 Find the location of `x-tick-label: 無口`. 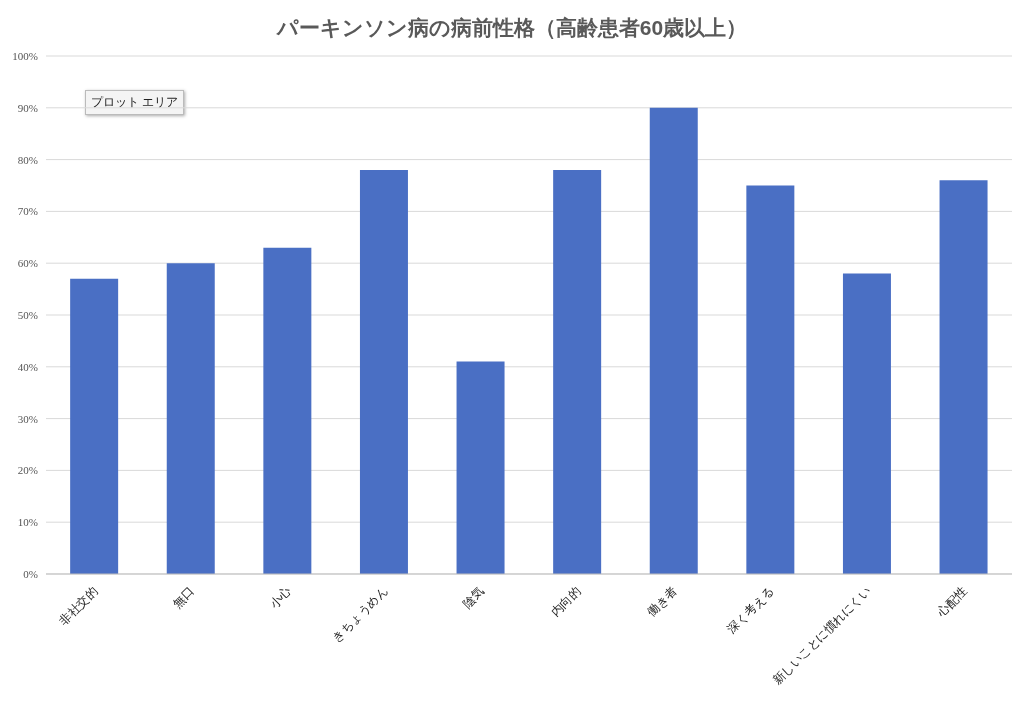

x-tick-label: 無口 is located at coordinates (184, 598).